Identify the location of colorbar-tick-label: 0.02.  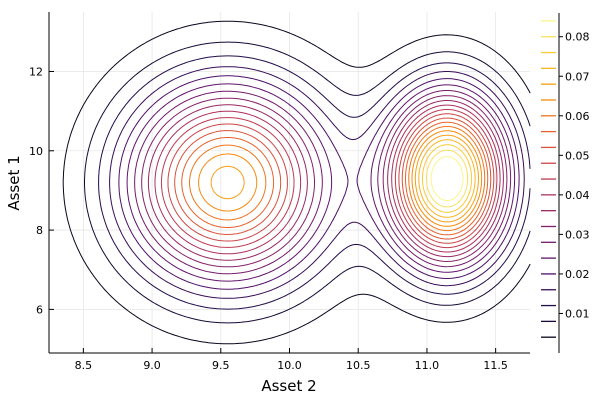
(577, 274).